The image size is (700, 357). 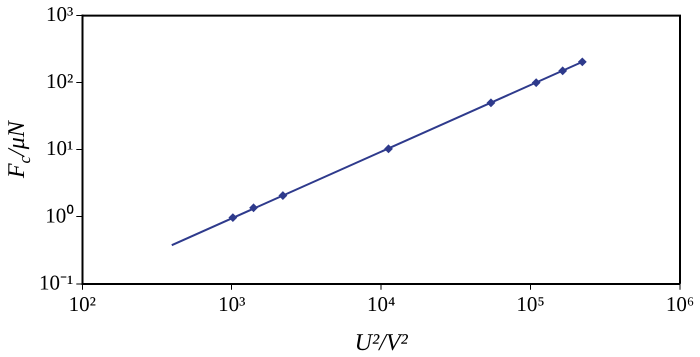 I want to click on x-tick-label: 10⁴, so click(x=381, y=304).